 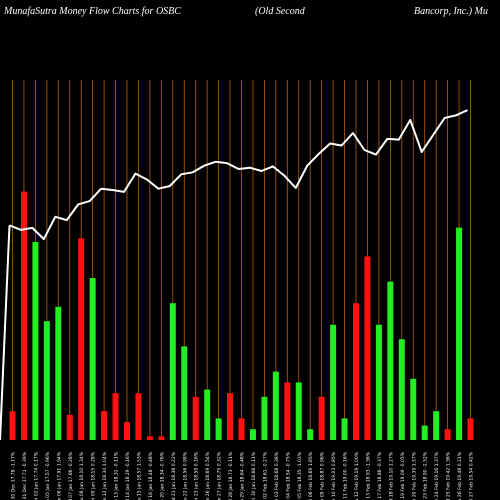 What do you see at coordinates (5, 333) in the screenshot?
I see `price-line-start` at bounding box center [5, 333].